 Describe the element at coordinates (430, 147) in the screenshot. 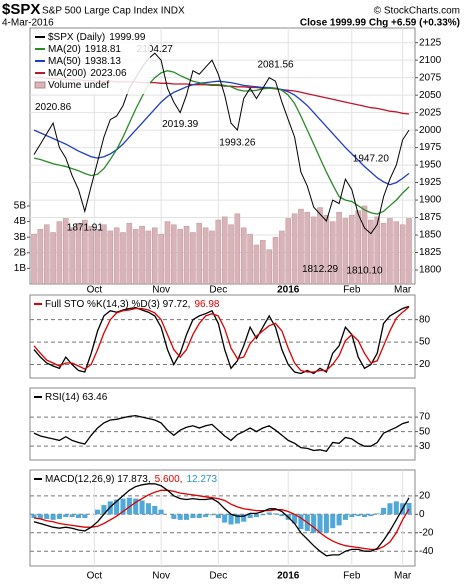

I see `y-tick-label: 1975` at that location.